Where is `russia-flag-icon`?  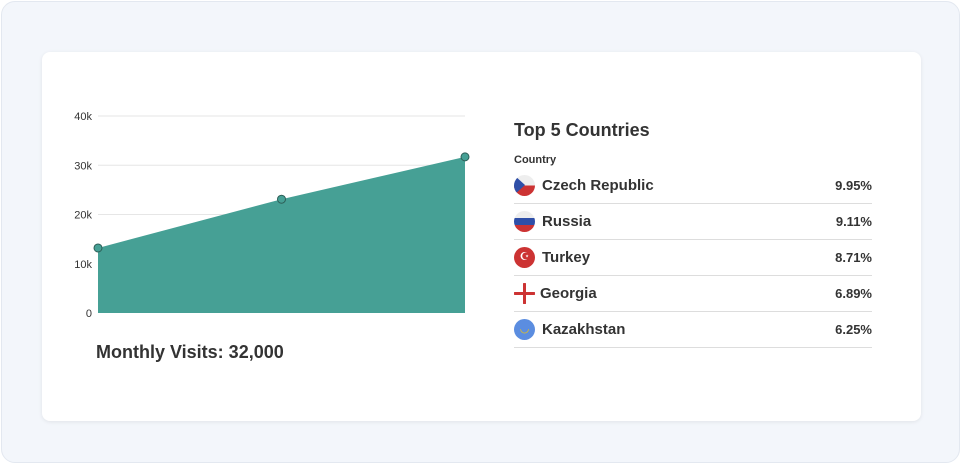
russia-flag-icon is located at coordinates (524, 221).